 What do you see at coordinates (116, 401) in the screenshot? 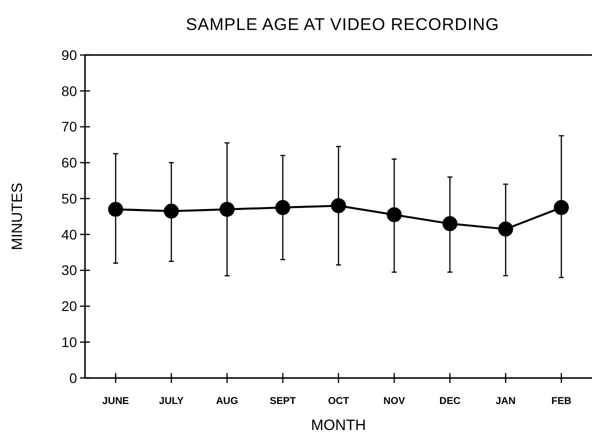
I see `x-tick-label: JUNE` at bounding box center [116, 401].